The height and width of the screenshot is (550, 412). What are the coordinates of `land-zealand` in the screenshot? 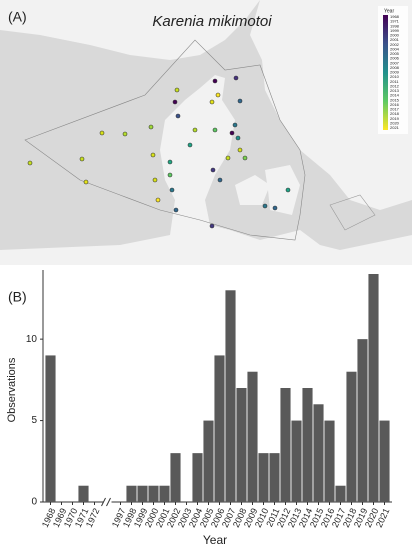 It's located at (282, 190).